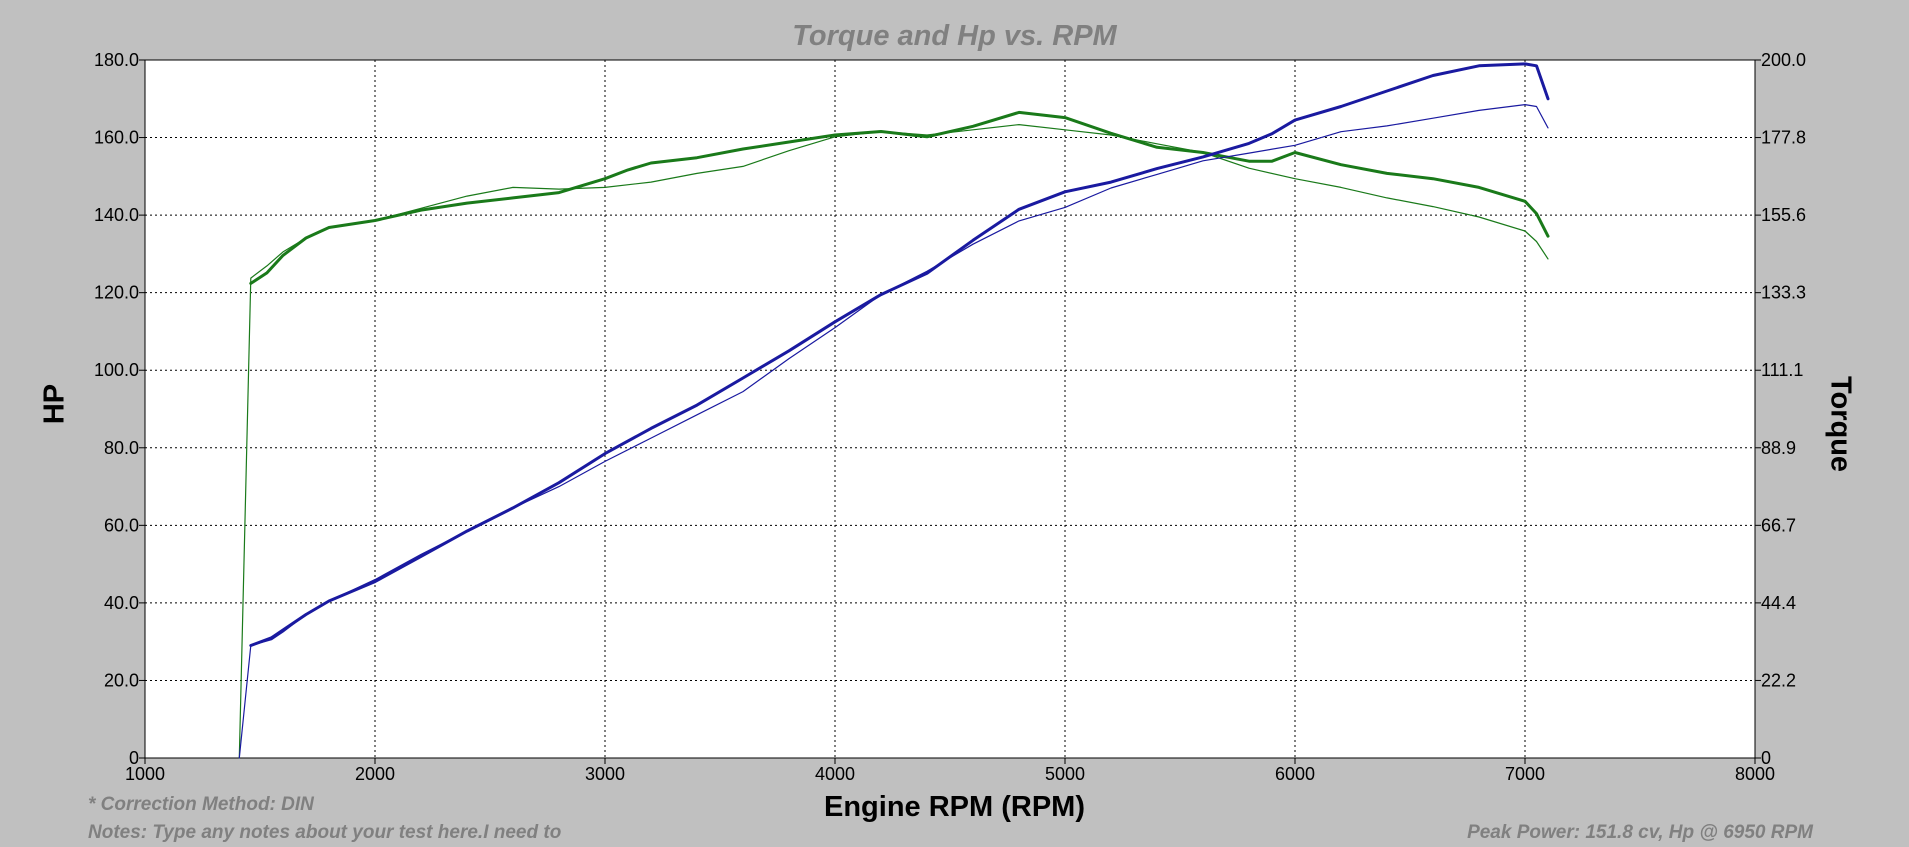 This screenshot has height=847, width=1909. Describe the element at coordinates (1782, 370) in the screenshot. I see `y-tick-label-right: 111.1` at that location.